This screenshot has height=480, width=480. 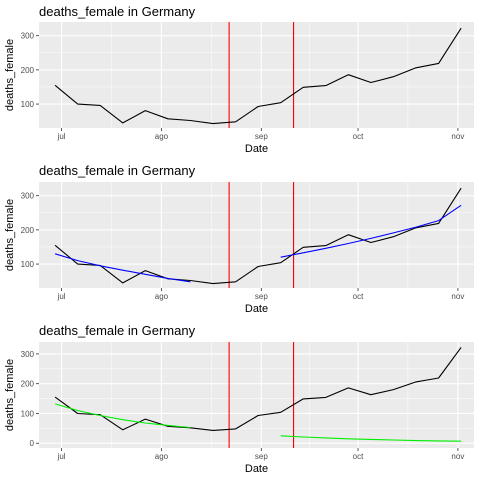 I want to click on y-tick-label: 0, so click(x=32, y=443).